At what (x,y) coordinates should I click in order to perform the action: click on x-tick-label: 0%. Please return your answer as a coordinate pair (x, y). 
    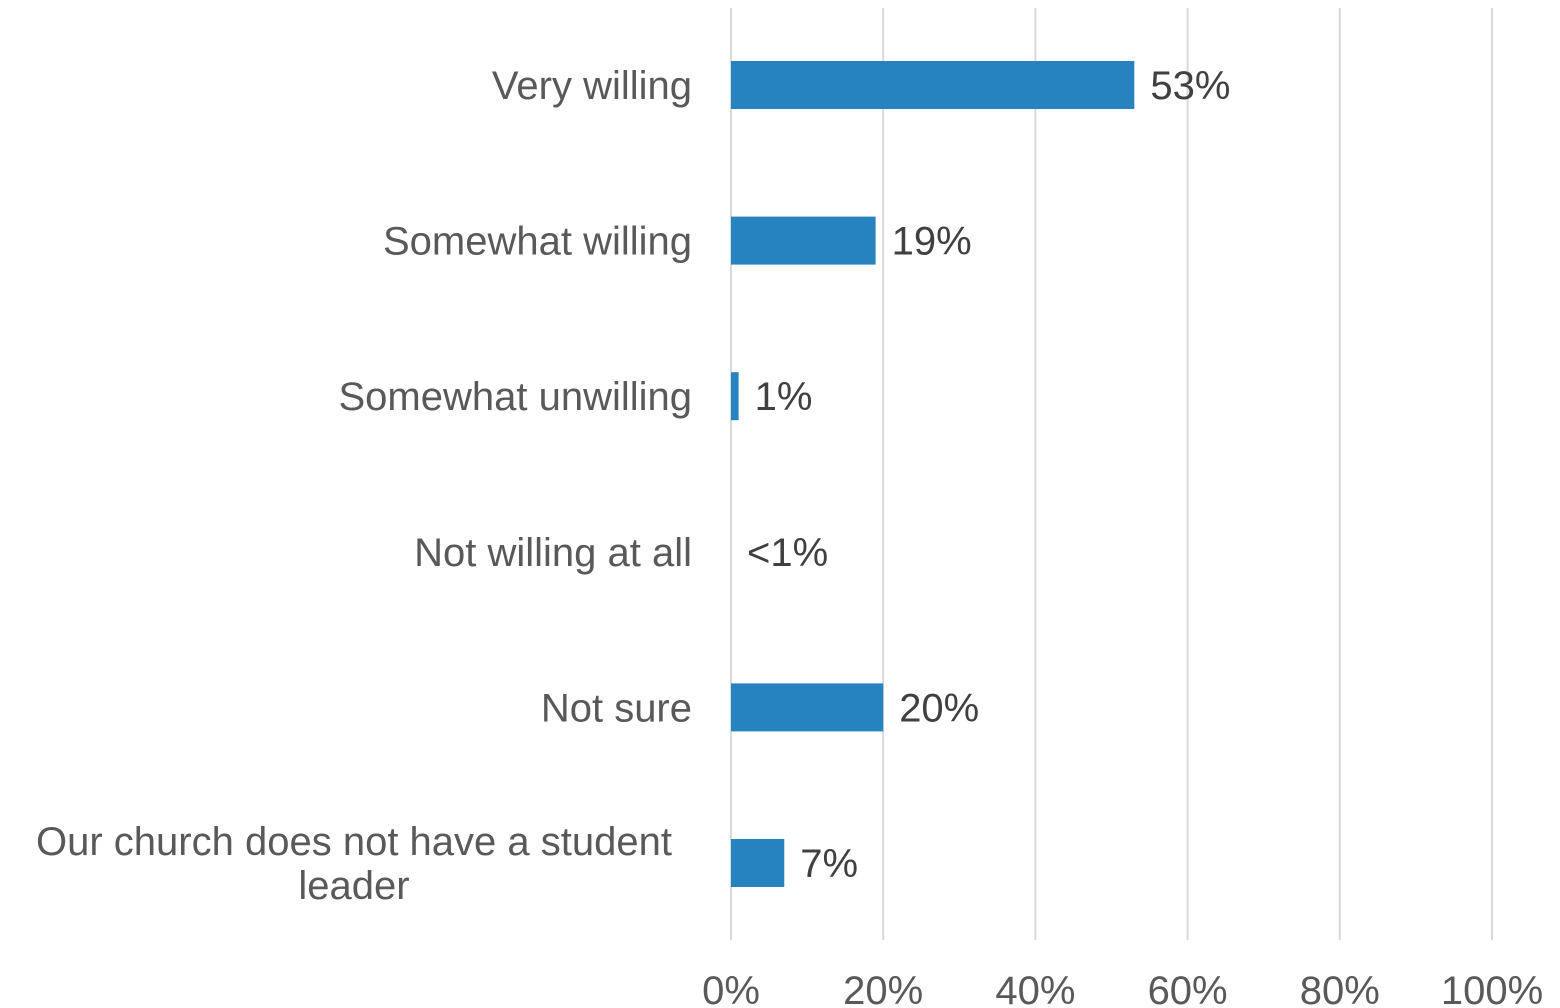
    Looking at the image, I should click on (731, 988).